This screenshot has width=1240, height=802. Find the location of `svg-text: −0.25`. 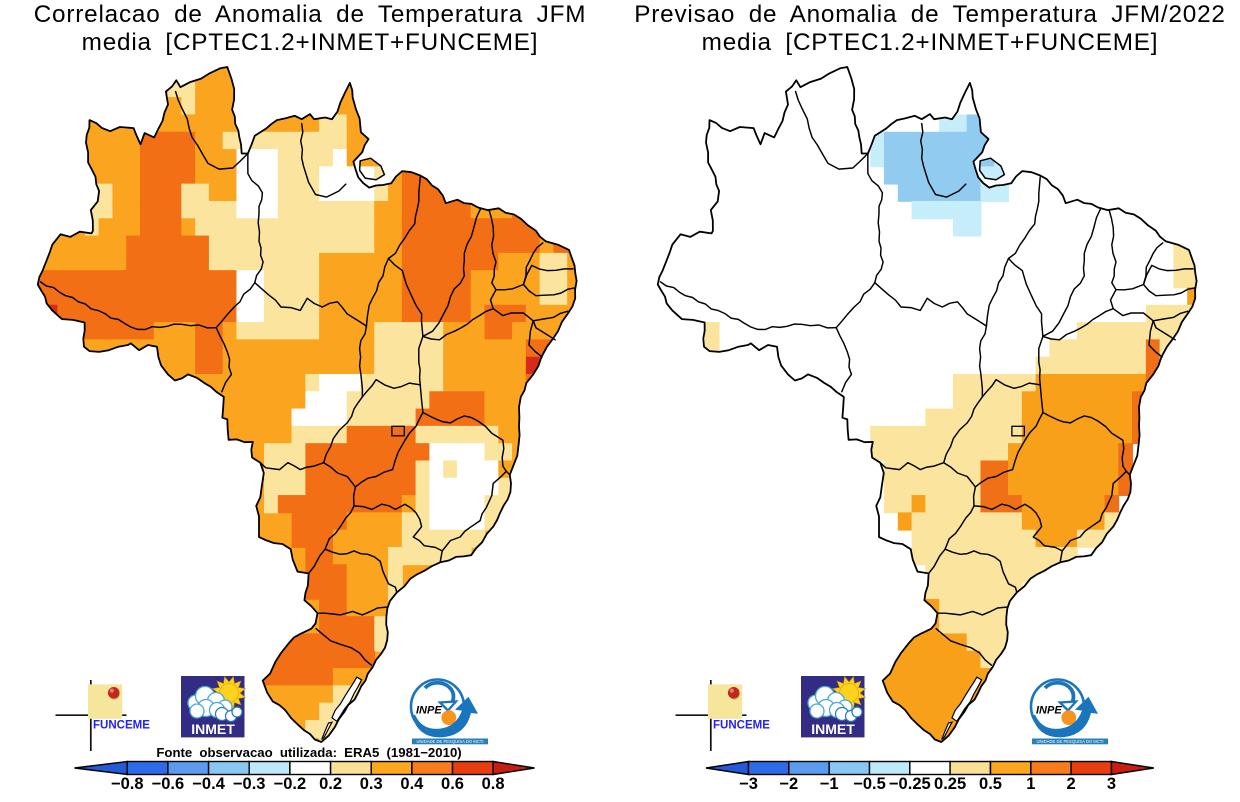

svg-text: −0.25 is located at coordinates (910, 784).